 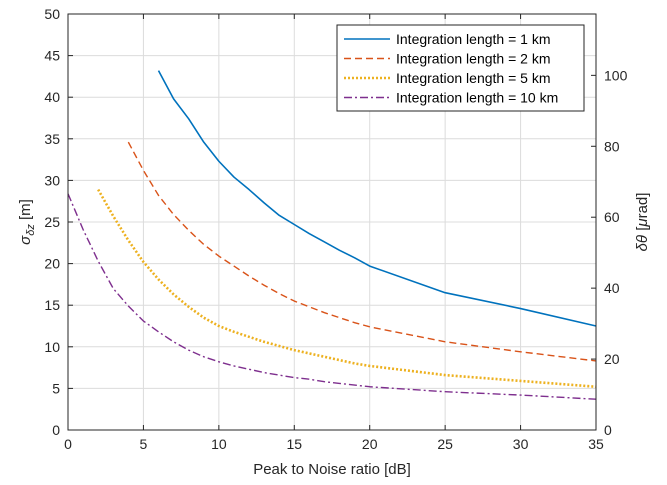 What do you see at coordinates (56, 430) in the screenshot?
I see `left-y-tick-label: 0` at bounding box center [56, 430].